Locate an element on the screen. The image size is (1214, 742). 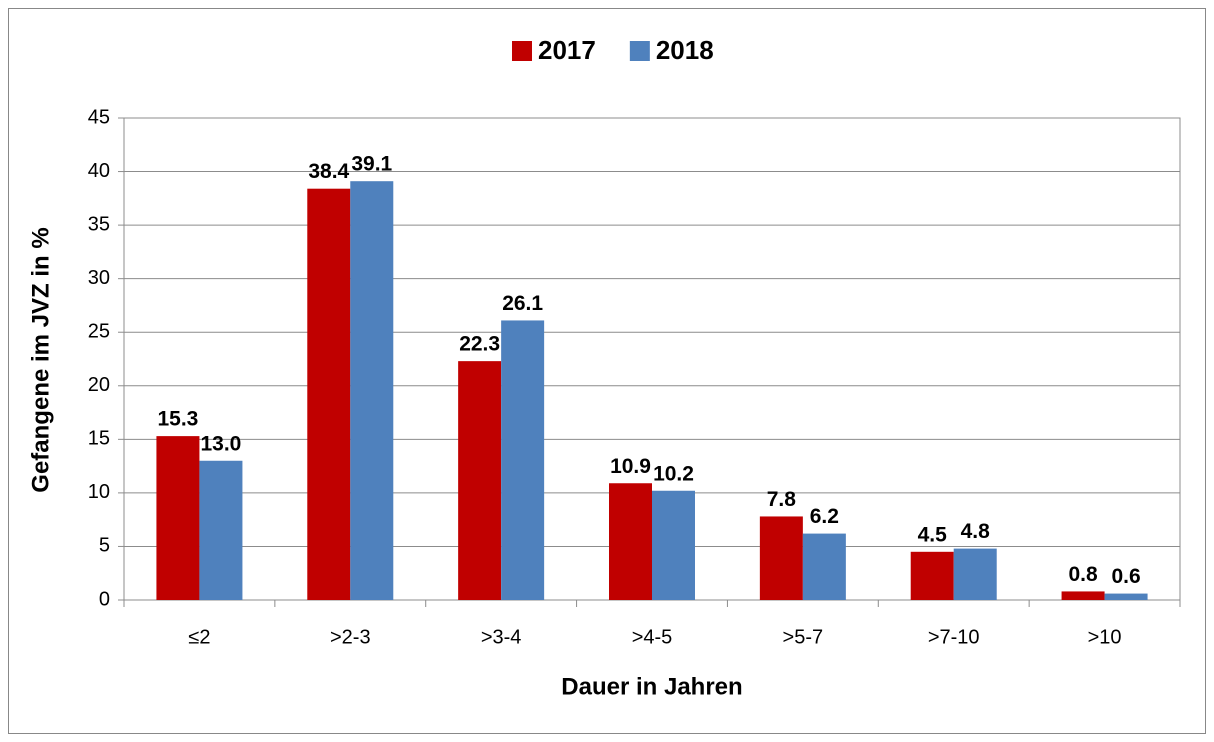
data-label: 15.3 is located at coordinates (177, 419).